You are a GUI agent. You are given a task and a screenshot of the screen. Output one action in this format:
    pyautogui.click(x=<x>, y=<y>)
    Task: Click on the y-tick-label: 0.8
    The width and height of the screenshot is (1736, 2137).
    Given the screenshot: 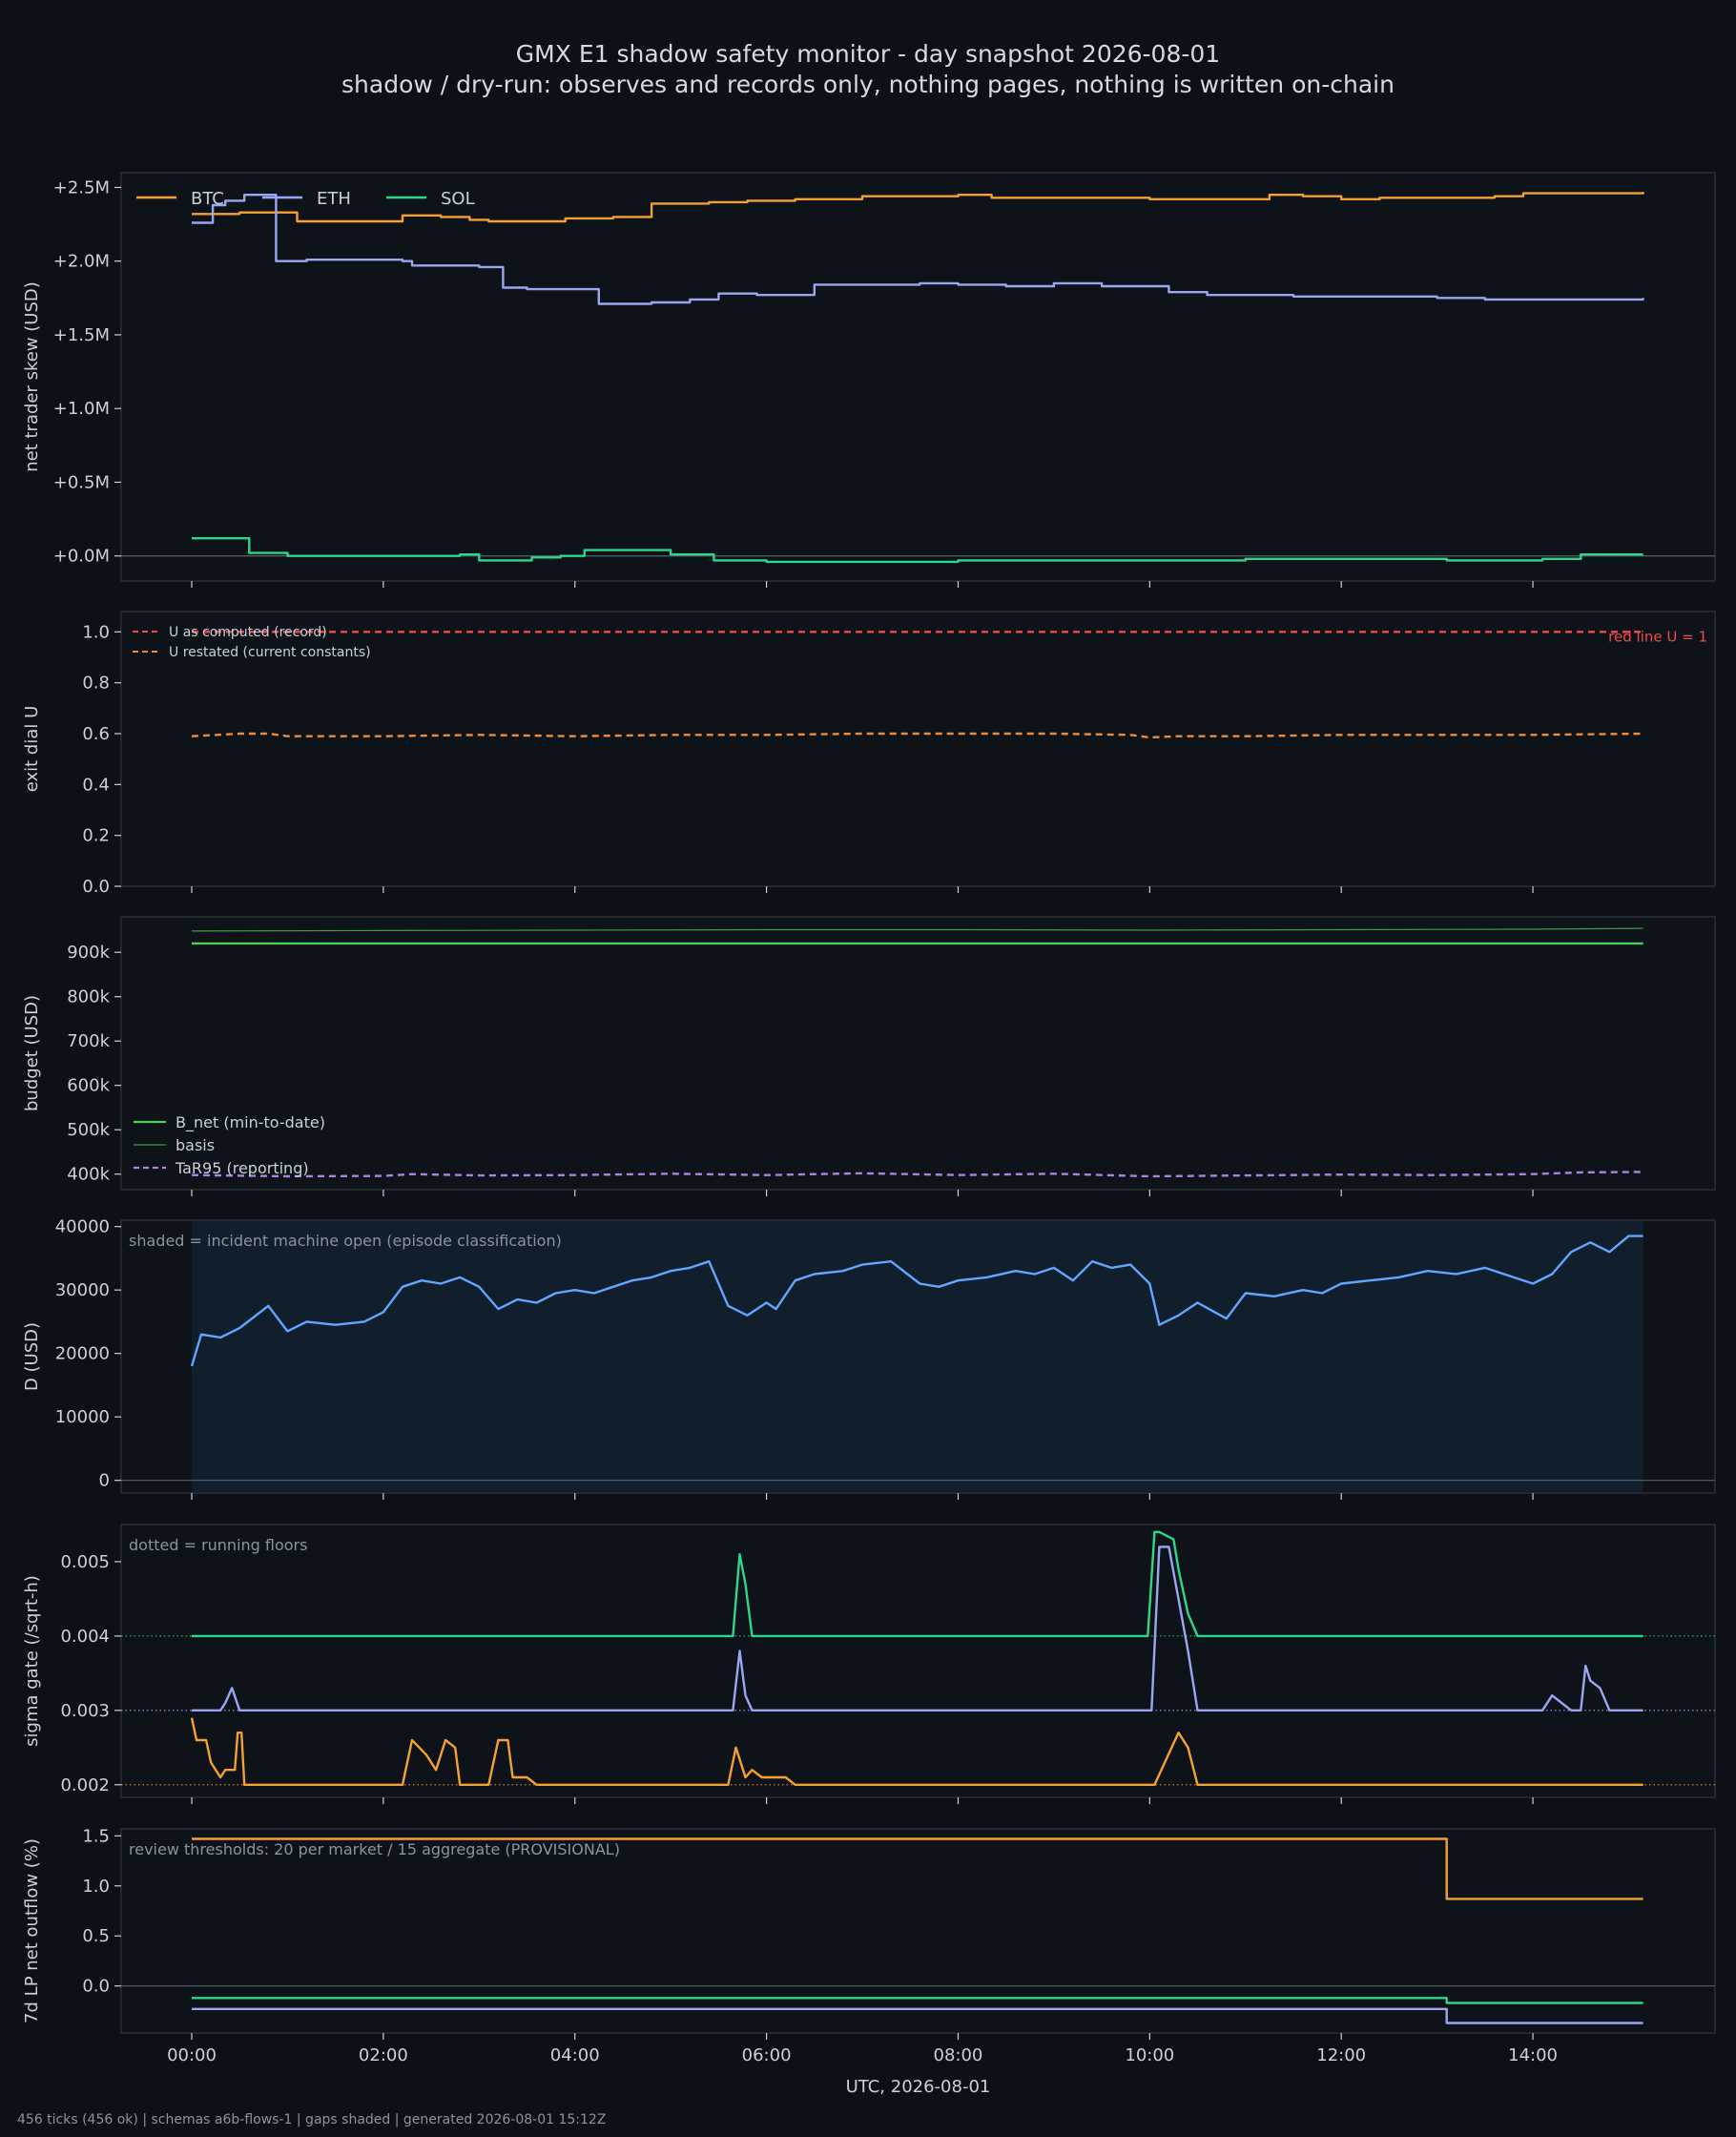 What is the action you would take?
    pyautogui.click(x=96, y=684)
    